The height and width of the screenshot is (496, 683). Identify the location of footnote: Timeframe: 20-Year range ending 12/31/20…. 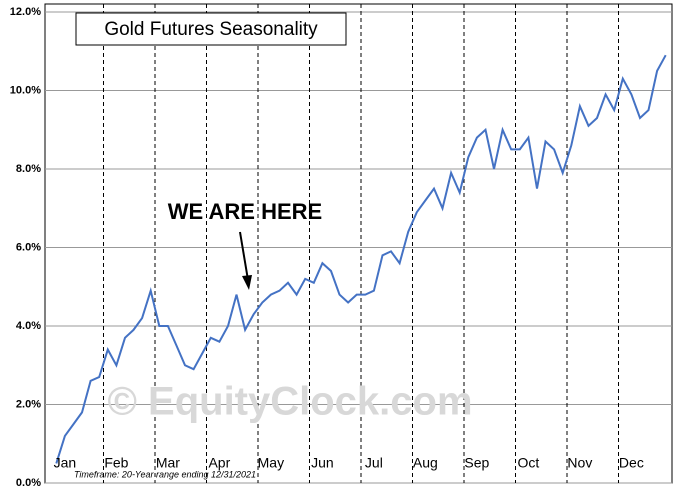
(165, 474).